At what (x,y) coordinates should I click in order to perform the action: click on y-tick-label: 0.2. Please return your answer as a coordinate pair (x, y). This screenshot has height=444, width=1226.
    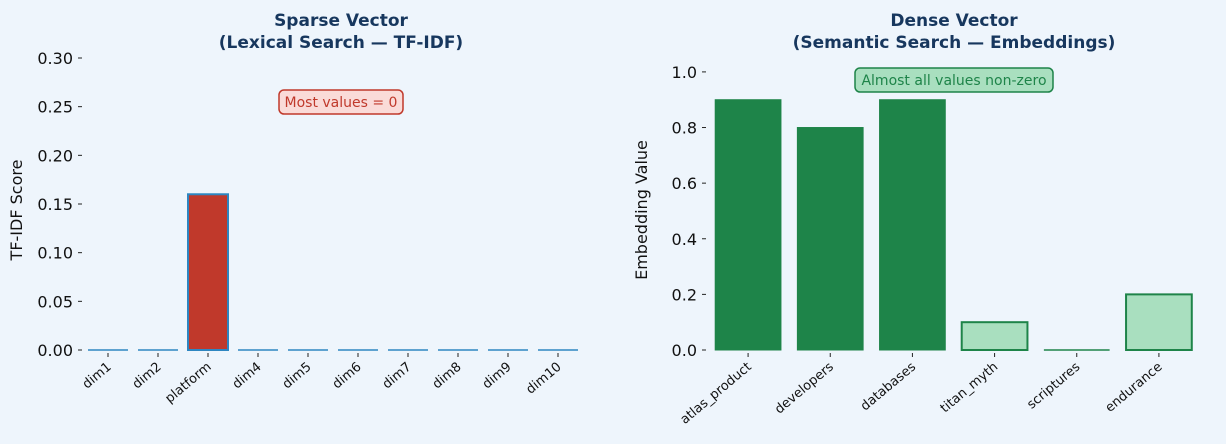
    Looking at the image, I should click on (684, 294).